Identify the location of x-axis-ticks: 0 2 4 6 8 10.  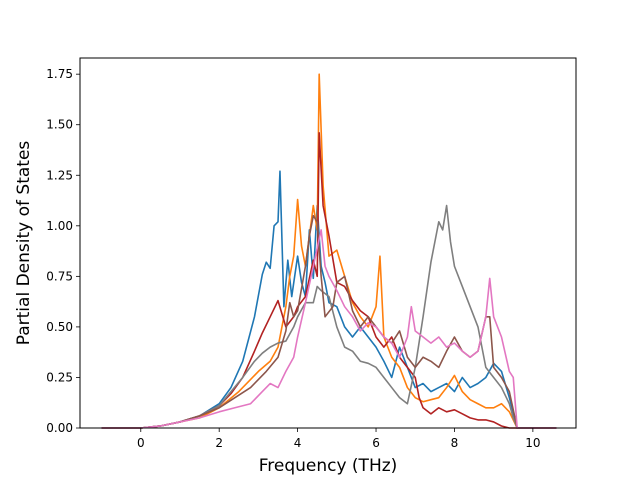
(339, 439).